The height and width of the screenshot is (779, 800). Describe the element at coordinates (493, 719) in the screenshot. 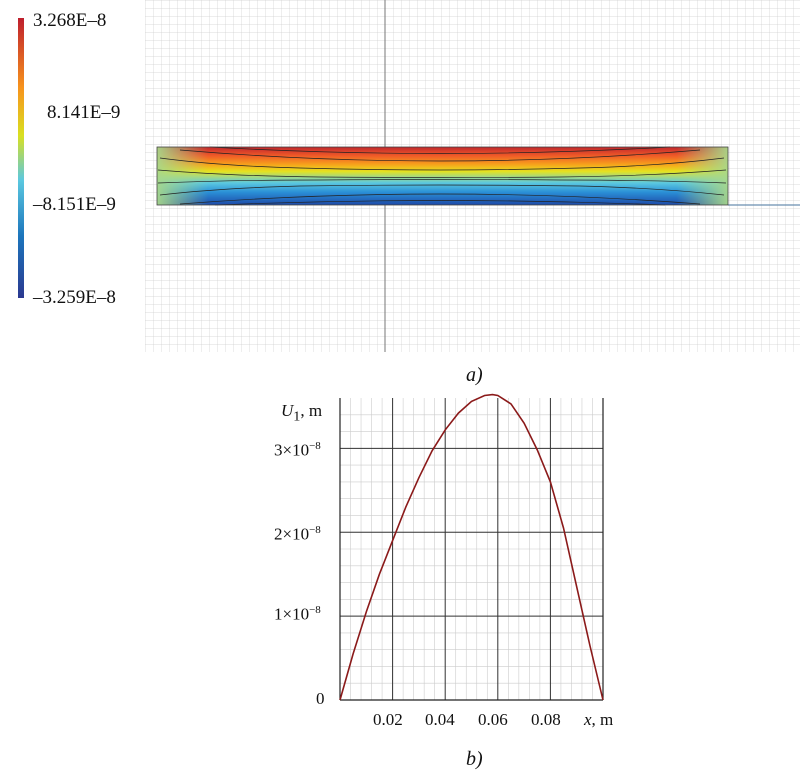

I see `x-tick-label: 0.06` at that location.